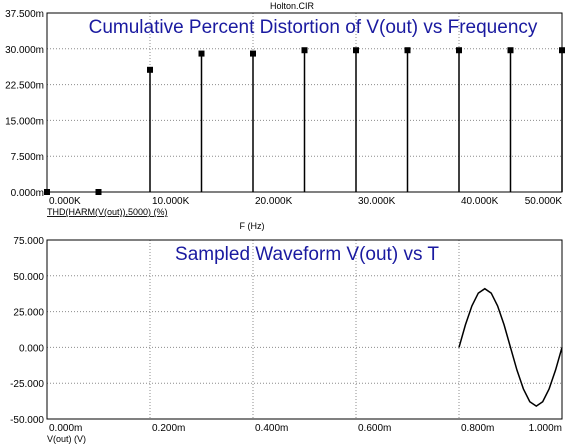 The height and width of the screenshot is (448, 584). What do you see at coordinates (480, 201) in the screenshot?
I see `distortion-x-tick-label: 40.000K` at bounding box center [480, 201].